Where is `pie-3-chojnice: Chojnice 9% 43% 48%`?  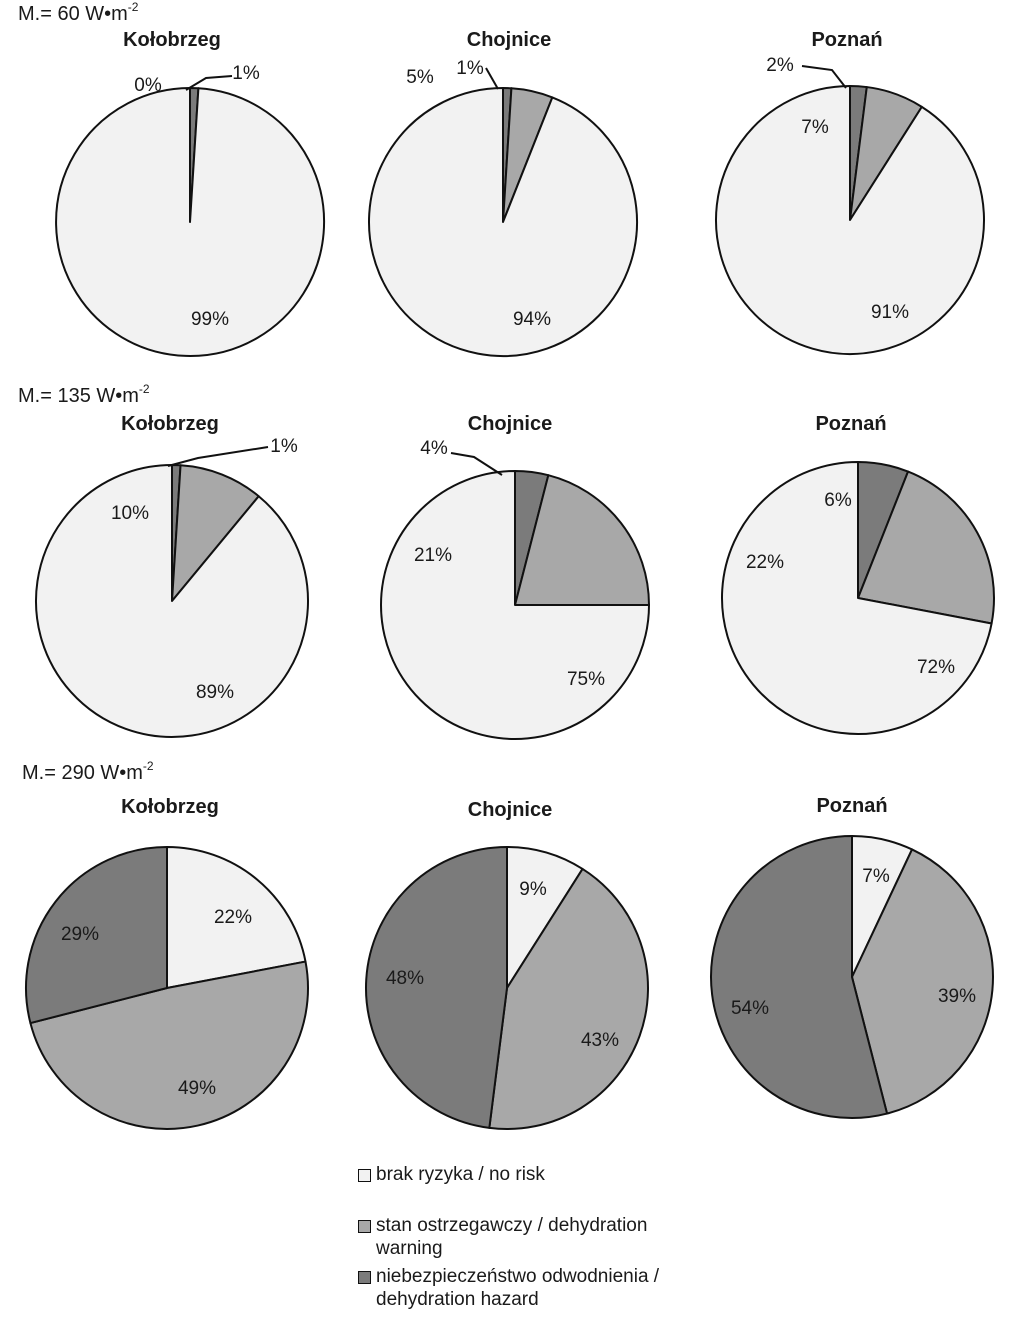 pie-3-chojnice: Chojnice 9% 43% 48% is located at coordinates (507, 964).